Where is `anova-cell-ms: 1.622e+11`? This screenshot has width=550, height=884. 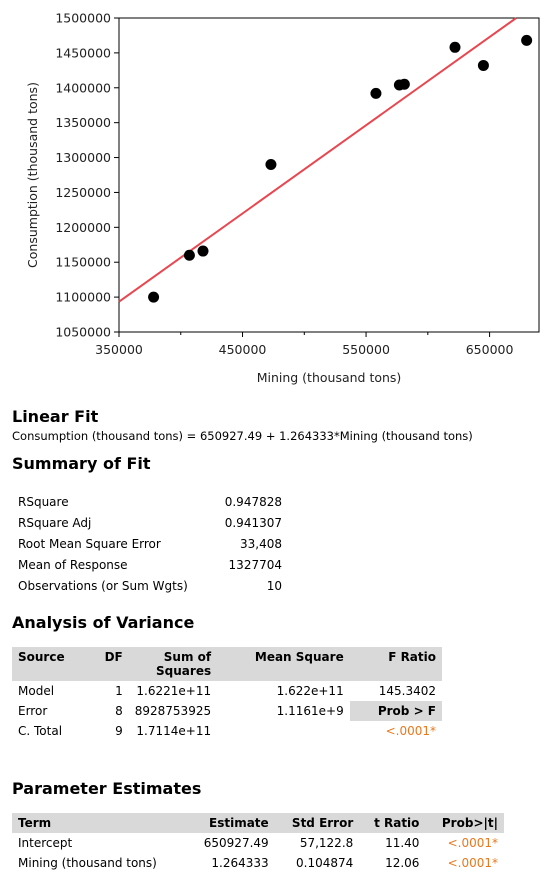 anova-cell-ms: 1.622e+11 is located at coordinates (310, 691).